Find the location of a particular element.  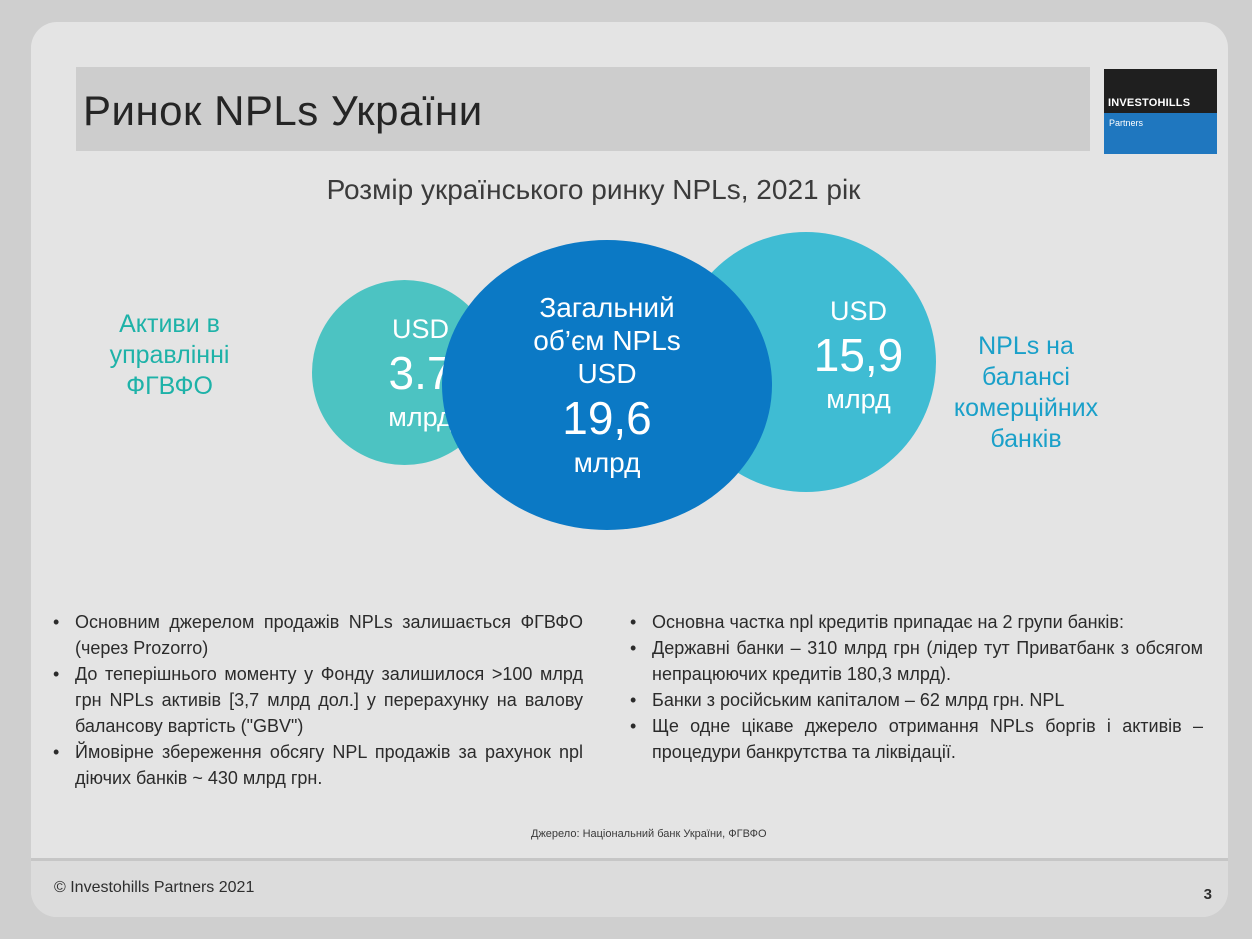

side-label-right-line: комерційних is located at coordinates (1026, 408).